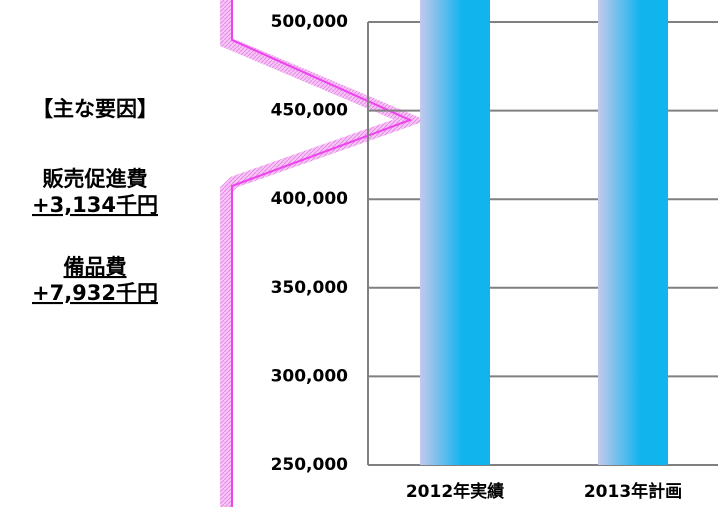 This screenshot has width=718, height=507. Describe the element at coordinates (310, 199) in the screenshot. I see `y-tick-label: 400,000` at that location.